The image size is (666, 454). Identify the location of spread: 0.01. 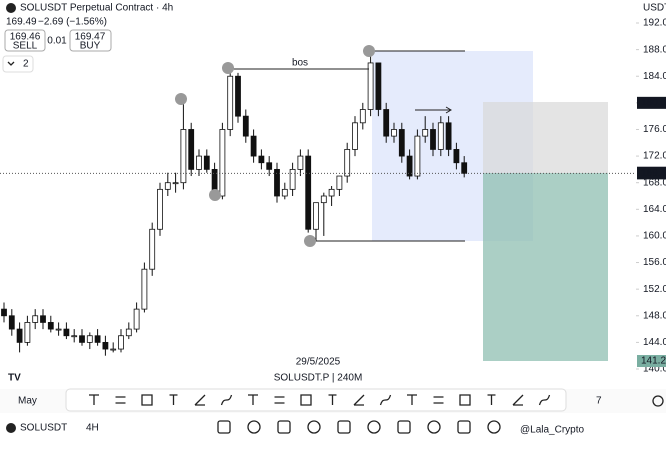
(57, 41).